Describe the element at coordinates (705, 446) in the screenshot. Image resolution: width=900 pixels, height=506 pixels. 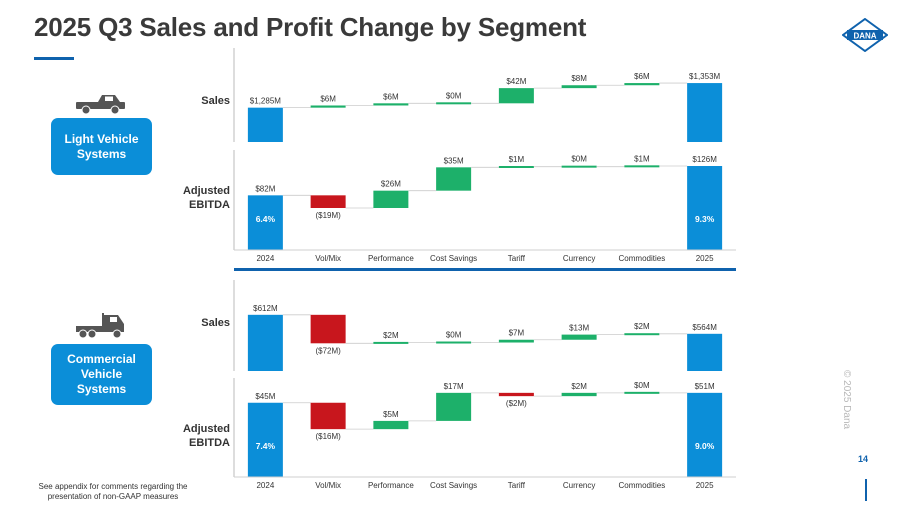
I see `margin-label: 9.0%` at that location.